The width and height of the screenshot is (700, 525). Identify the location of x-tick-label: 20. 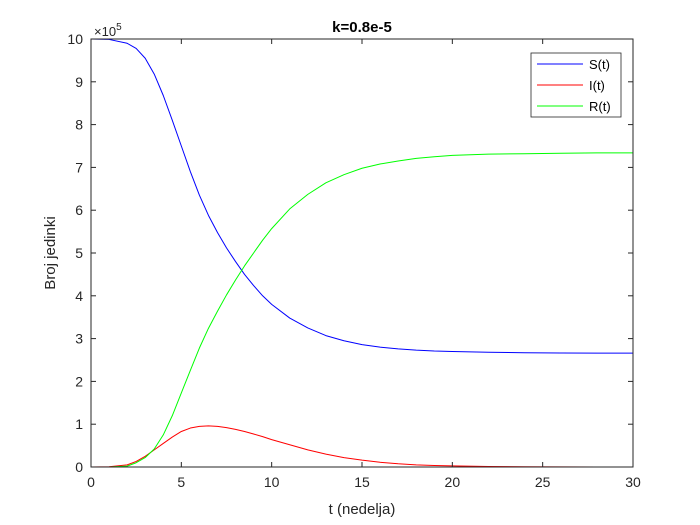
(453, 482).